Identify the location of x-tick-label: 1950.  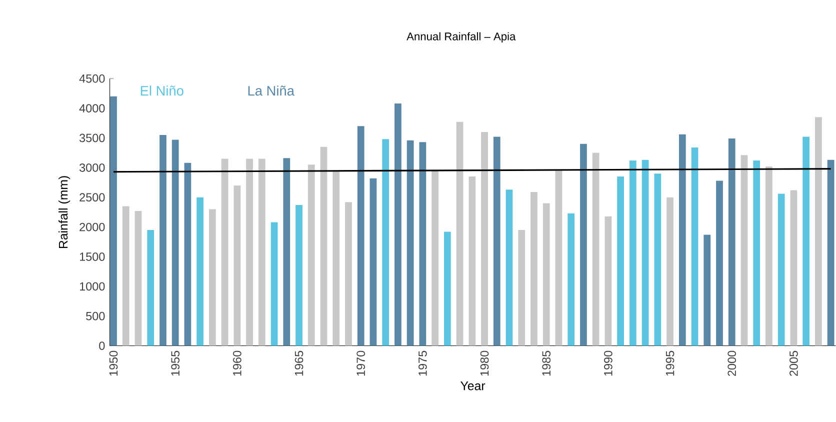
(113, 363).